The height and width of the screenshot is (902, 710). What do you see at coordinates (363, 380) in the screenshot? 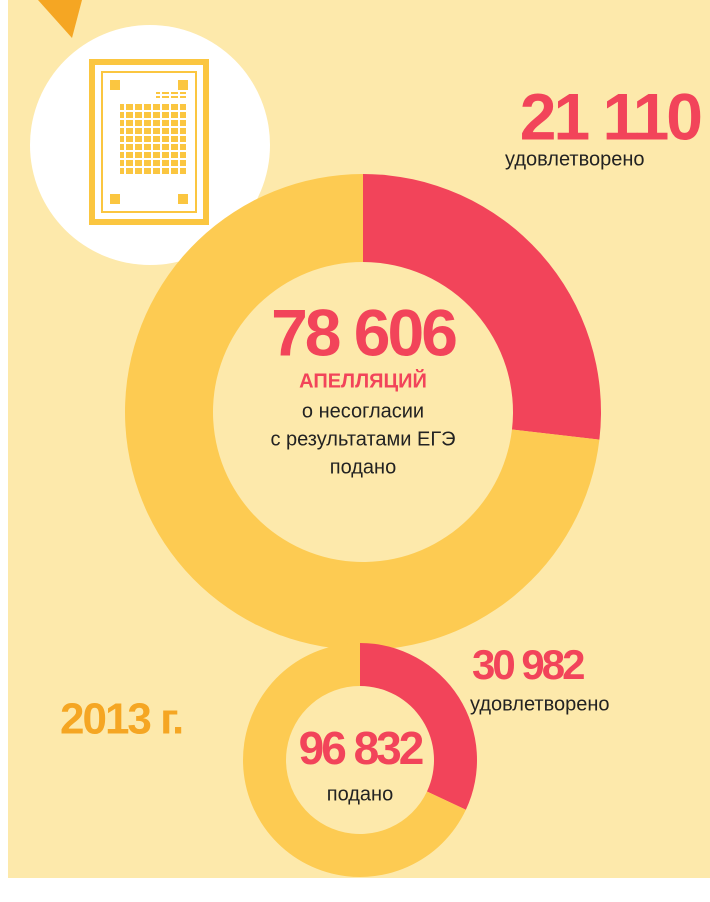
I see `caption-head: АПЕЛЛЯЦИЙ` at bounding box center [363, 380].